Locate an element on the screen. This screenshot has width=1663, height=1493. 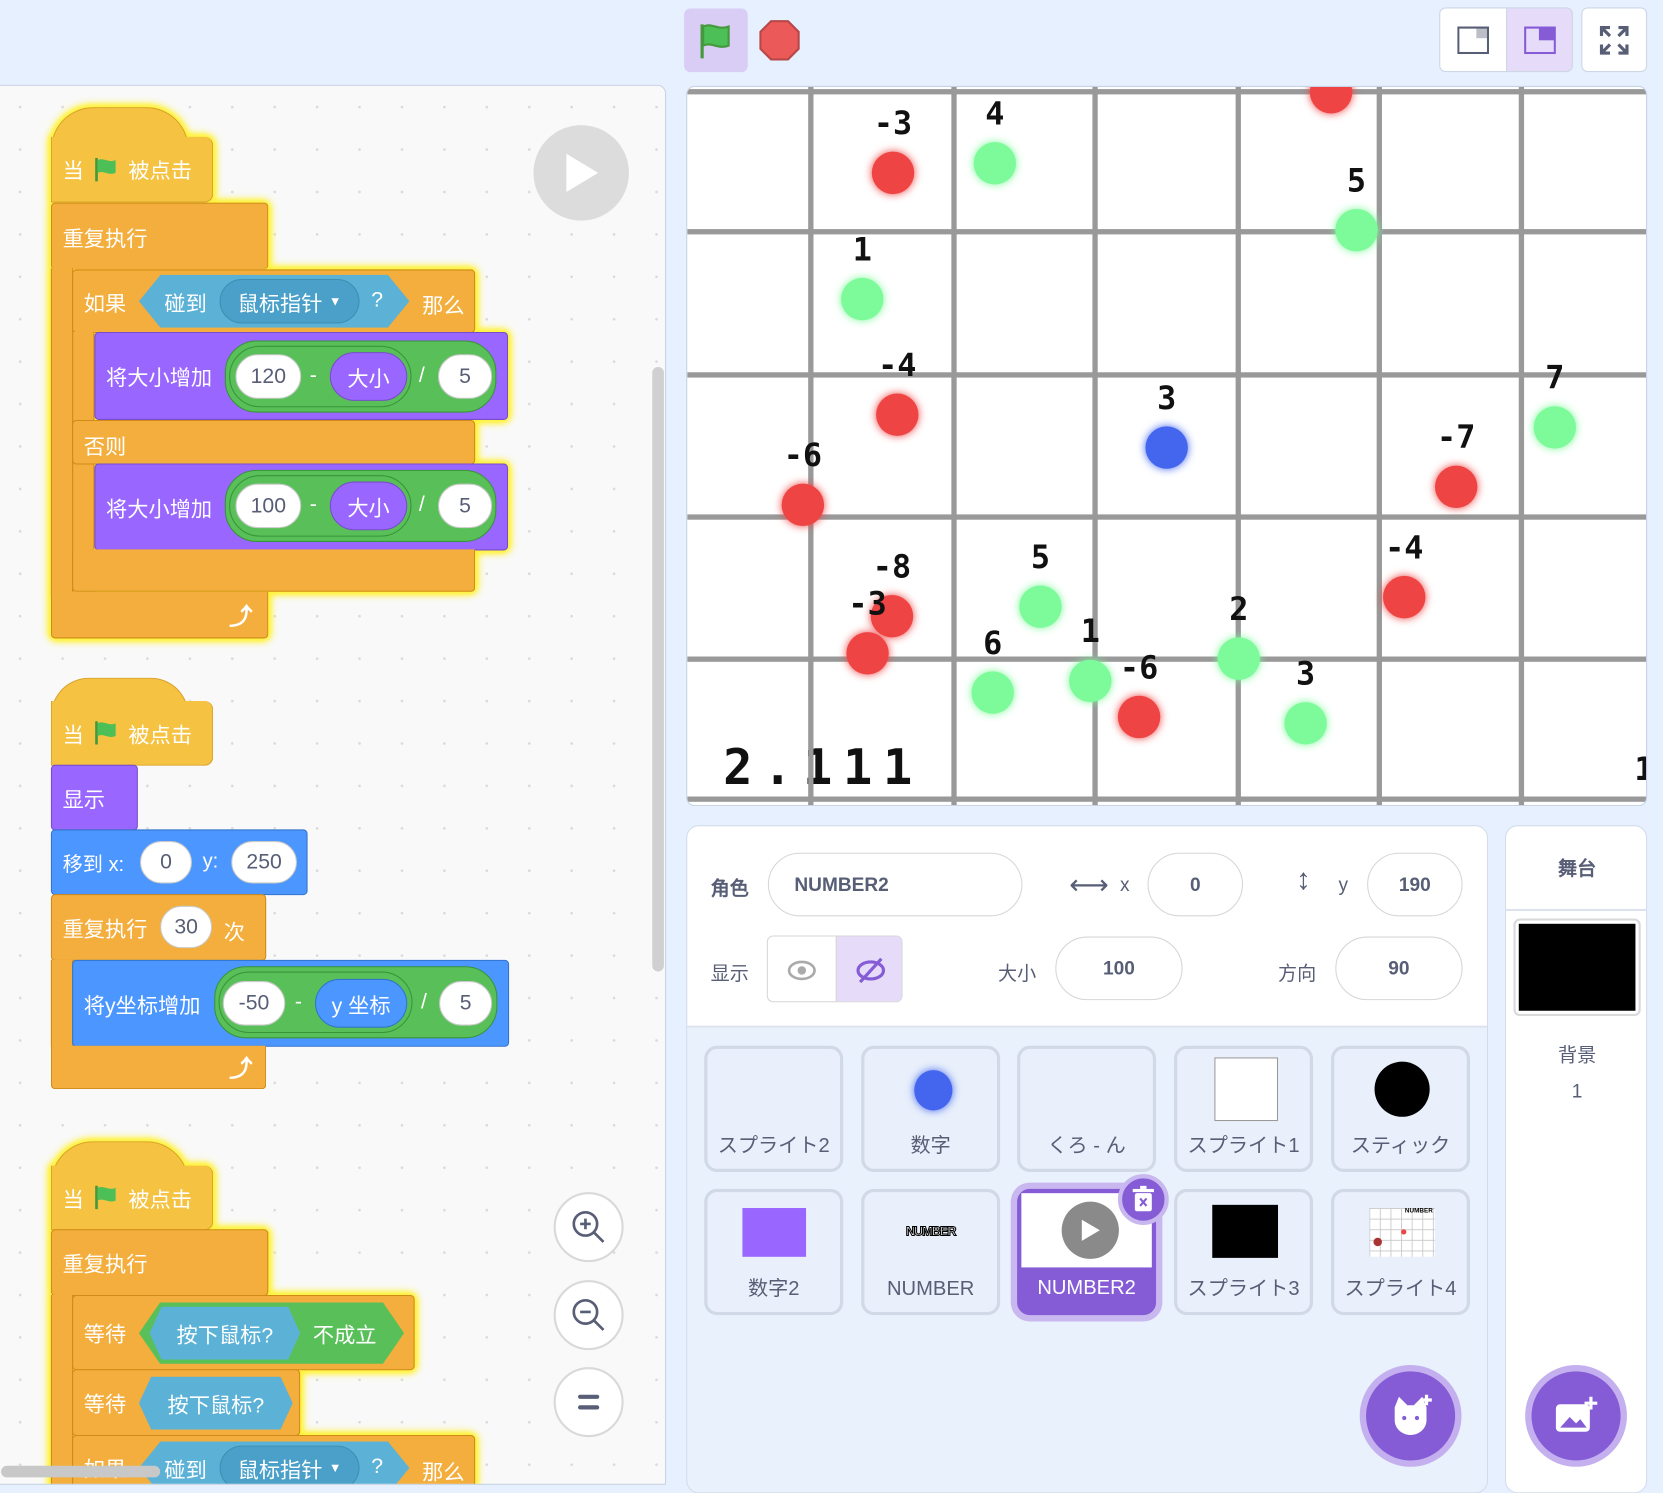
black-rect-thumb is located at coordinates (1245, 1231).